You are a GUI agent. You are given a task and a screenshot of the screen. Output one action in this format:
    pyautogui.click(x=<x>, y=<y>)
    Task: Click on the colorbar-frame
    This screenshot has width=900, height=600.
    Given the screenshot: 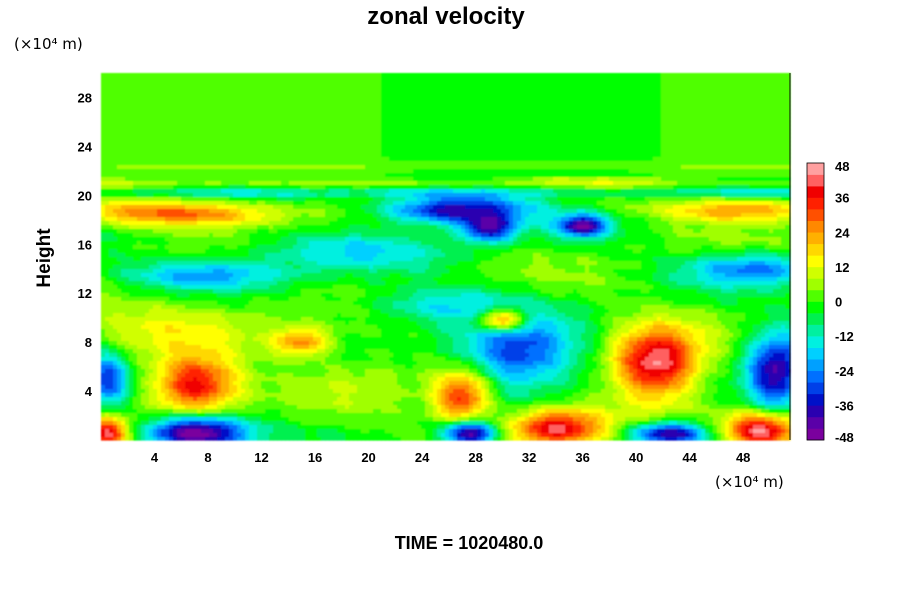 What is the action you would take?
    pyautogui.click(x=815, y=301)
    